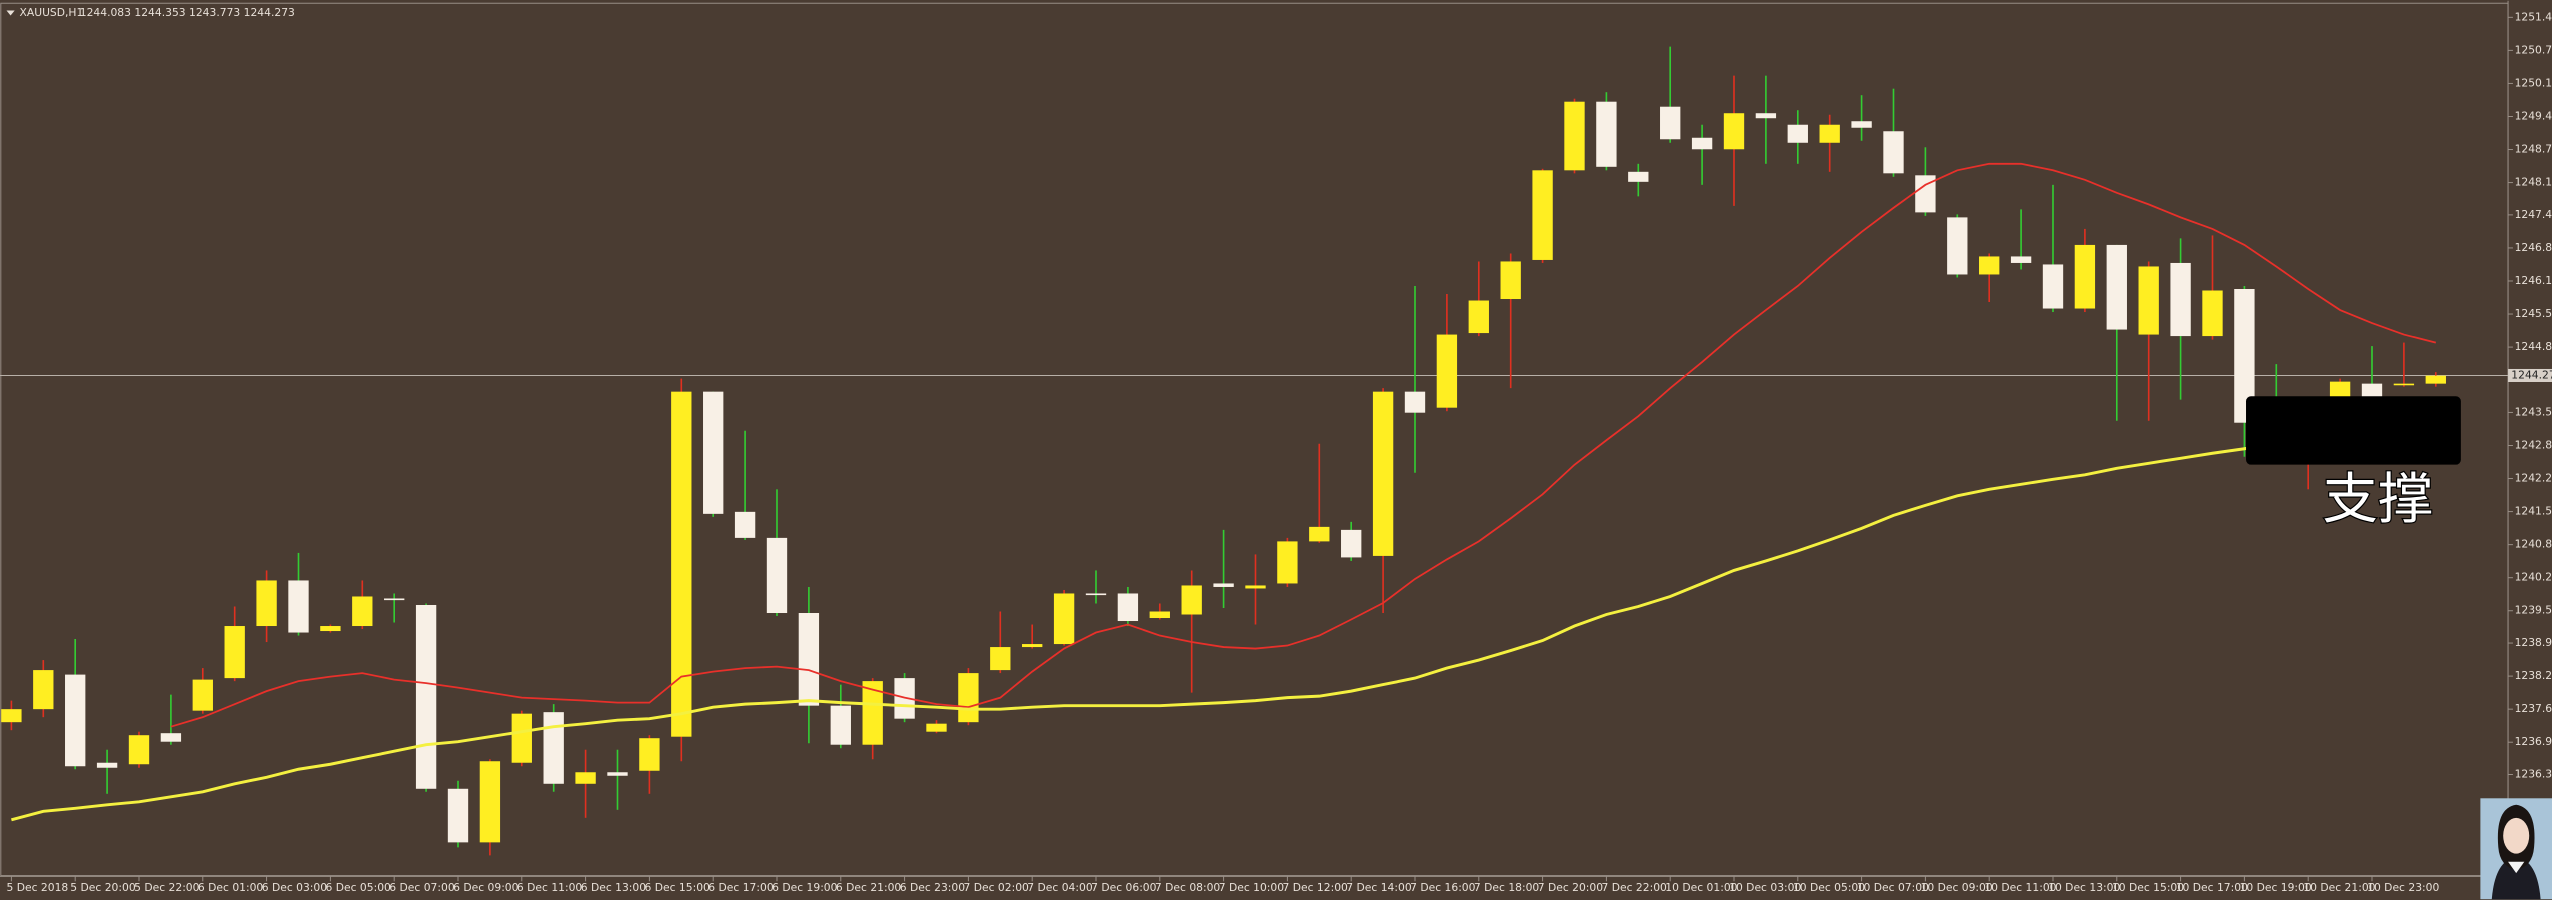 The image size is (2552, 900). I want to click on x-tick-label: 6 Dec 11:00, so click(550, 887).